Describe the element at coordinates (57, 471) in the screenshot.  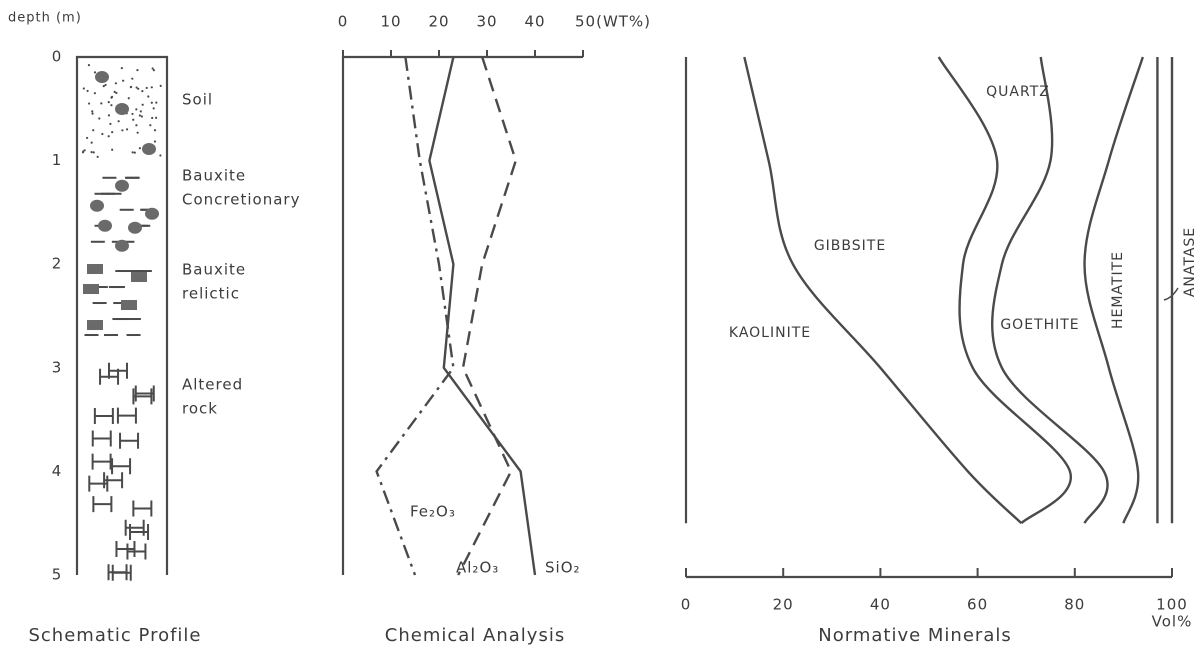
I see `y-tick-label: 4` at that location.